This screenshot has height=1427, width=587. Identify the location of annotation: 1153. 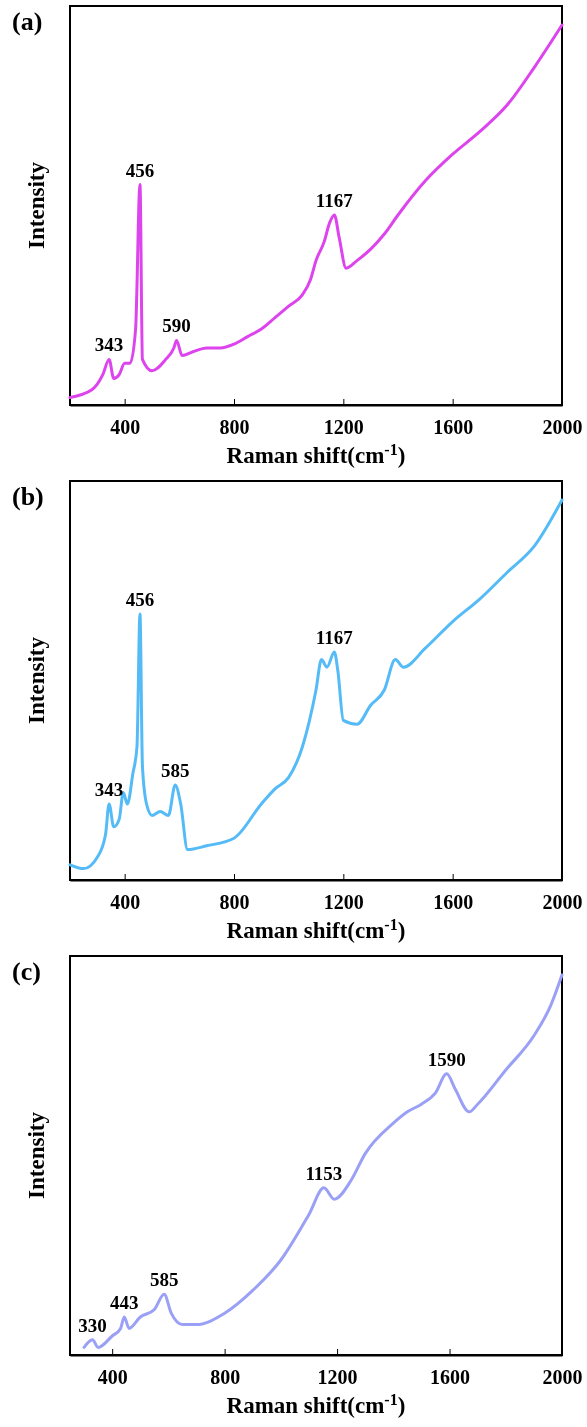
(324, 1173).